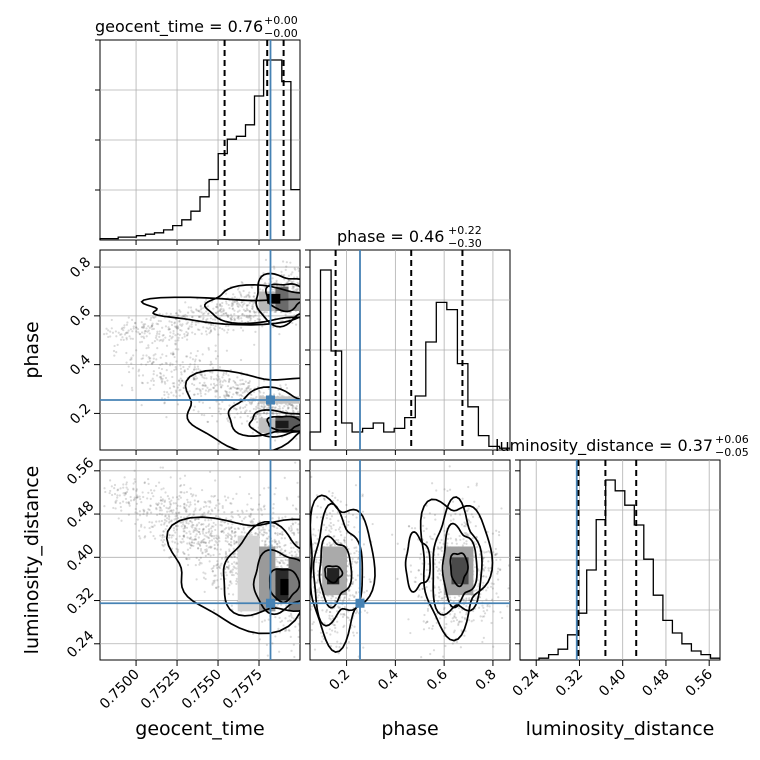  What do you see at coordinates (270, 603) in the screenshot?
I see `truth-marker` at bounding box center [270, 603].